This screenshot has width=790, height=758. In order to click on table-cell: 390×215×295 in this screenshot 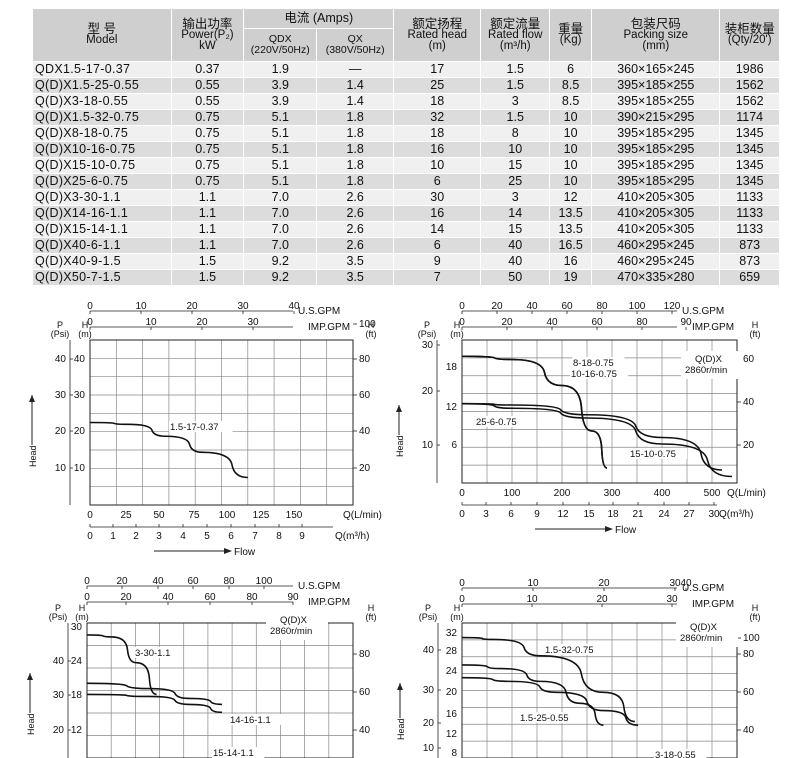, I will do `click(656, 117)`.